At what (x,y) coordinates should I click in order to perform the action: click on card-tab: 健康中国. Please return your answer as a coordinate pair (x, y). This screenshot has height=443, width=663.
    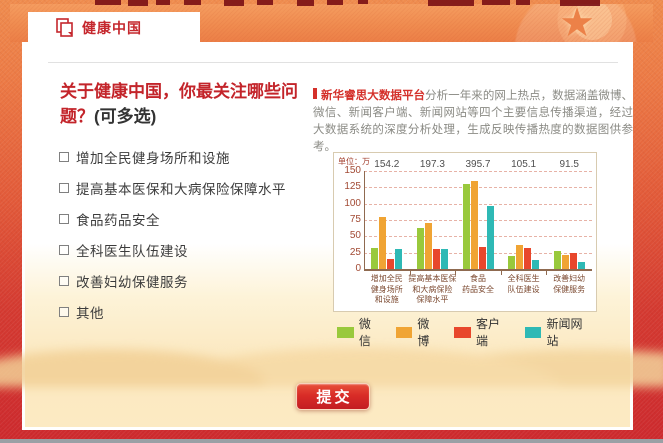
    Looking at the image, I should click on (114, 27).